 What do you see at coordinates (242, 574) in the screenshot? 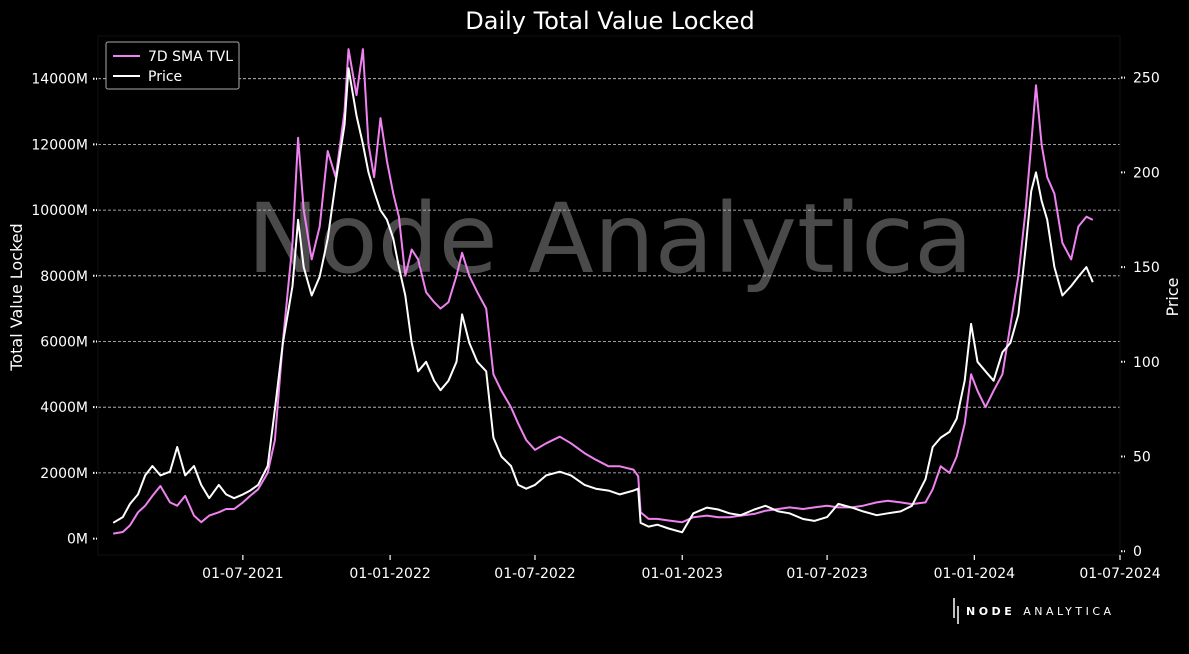
I see `x-tick-label: 01-07-2021` at bounding box center [242, 574].